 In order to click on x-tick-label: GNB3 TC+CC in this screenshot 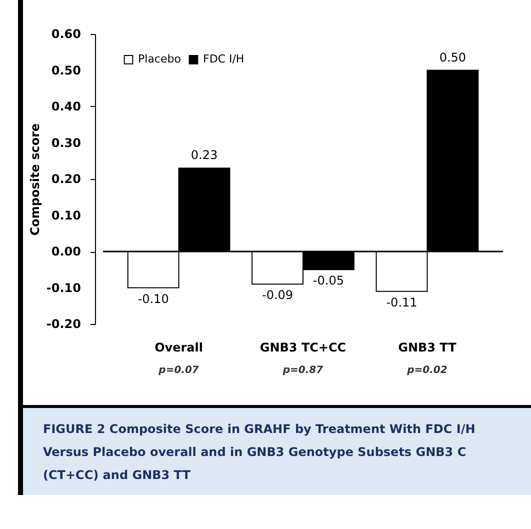, I will do `click(303, 347)`.